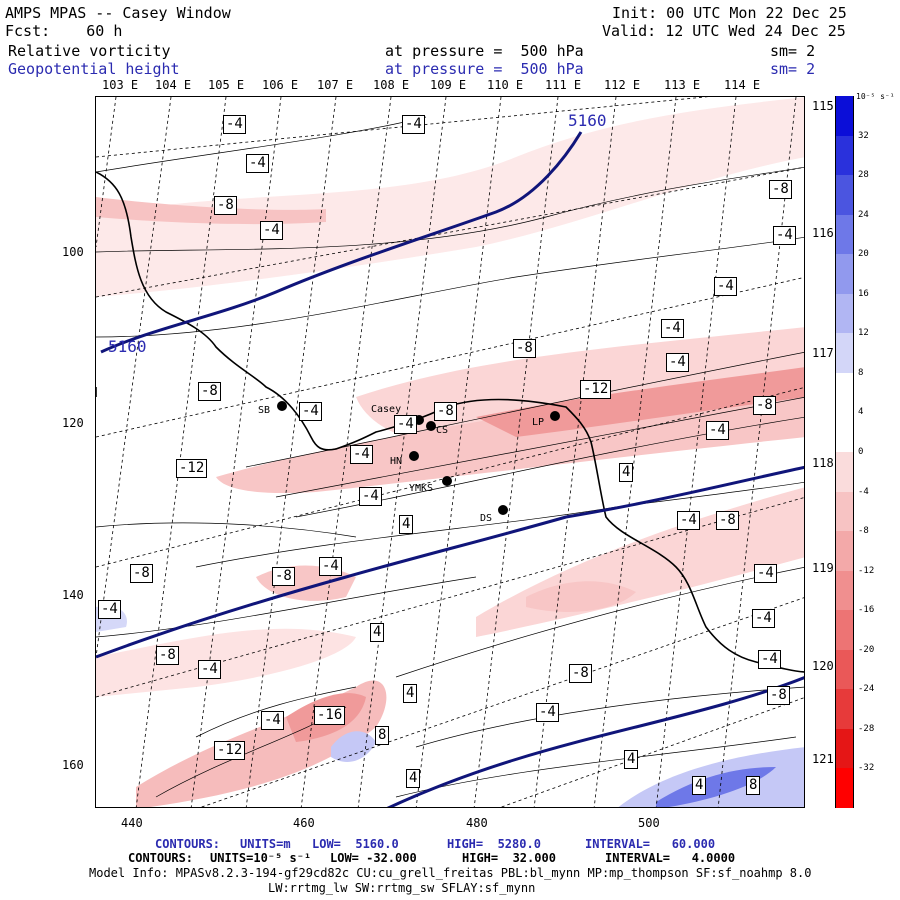 The height and width of the screenshot is (900, 900). What do you see at coordinates (861, 452) in the screenshot?
I see `colorbar-label: 0` at bounding box center [861, 452].